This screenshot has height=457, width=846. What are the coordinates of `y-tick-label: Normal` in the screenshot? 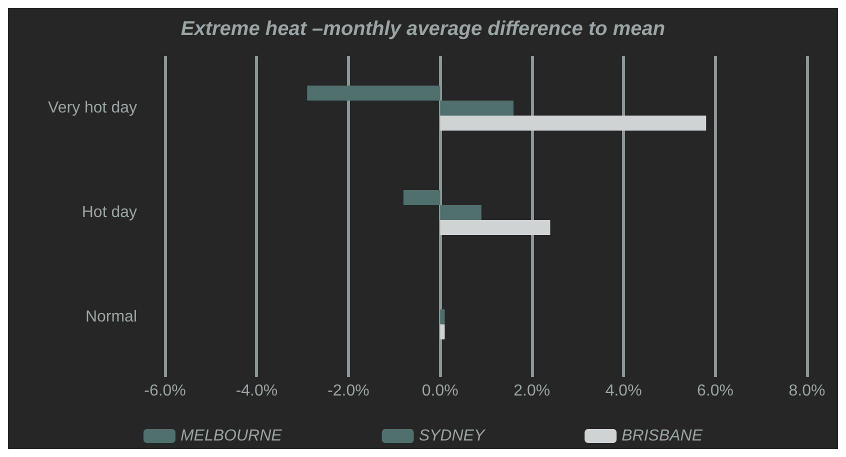 It's located at (111, 317).